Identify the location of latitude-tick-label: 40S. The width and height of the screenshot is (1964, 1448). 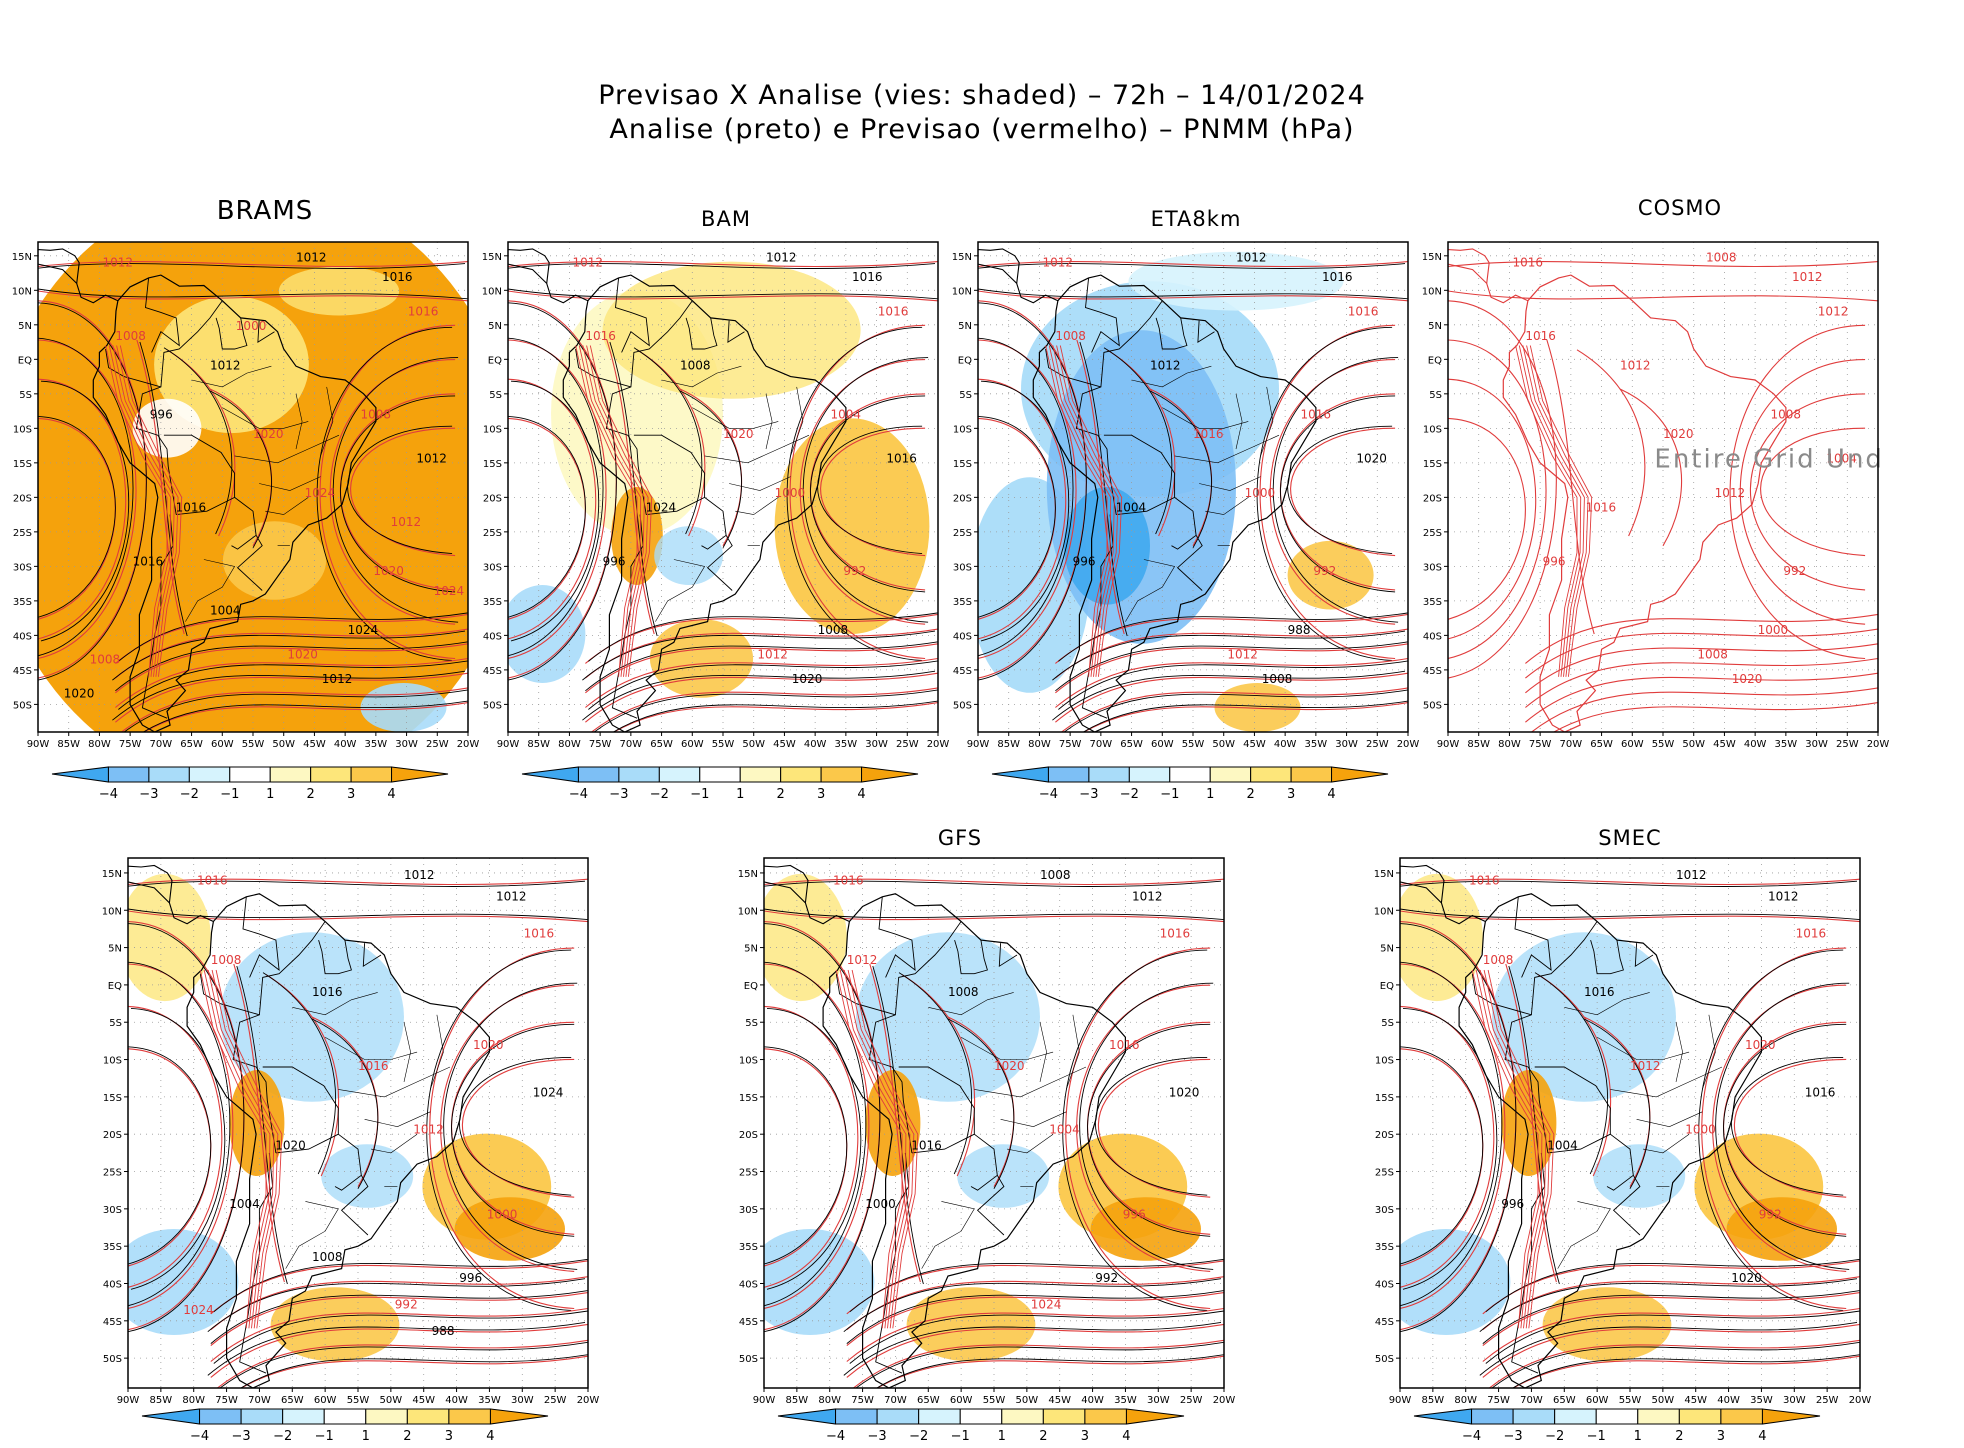
(112, 1284).